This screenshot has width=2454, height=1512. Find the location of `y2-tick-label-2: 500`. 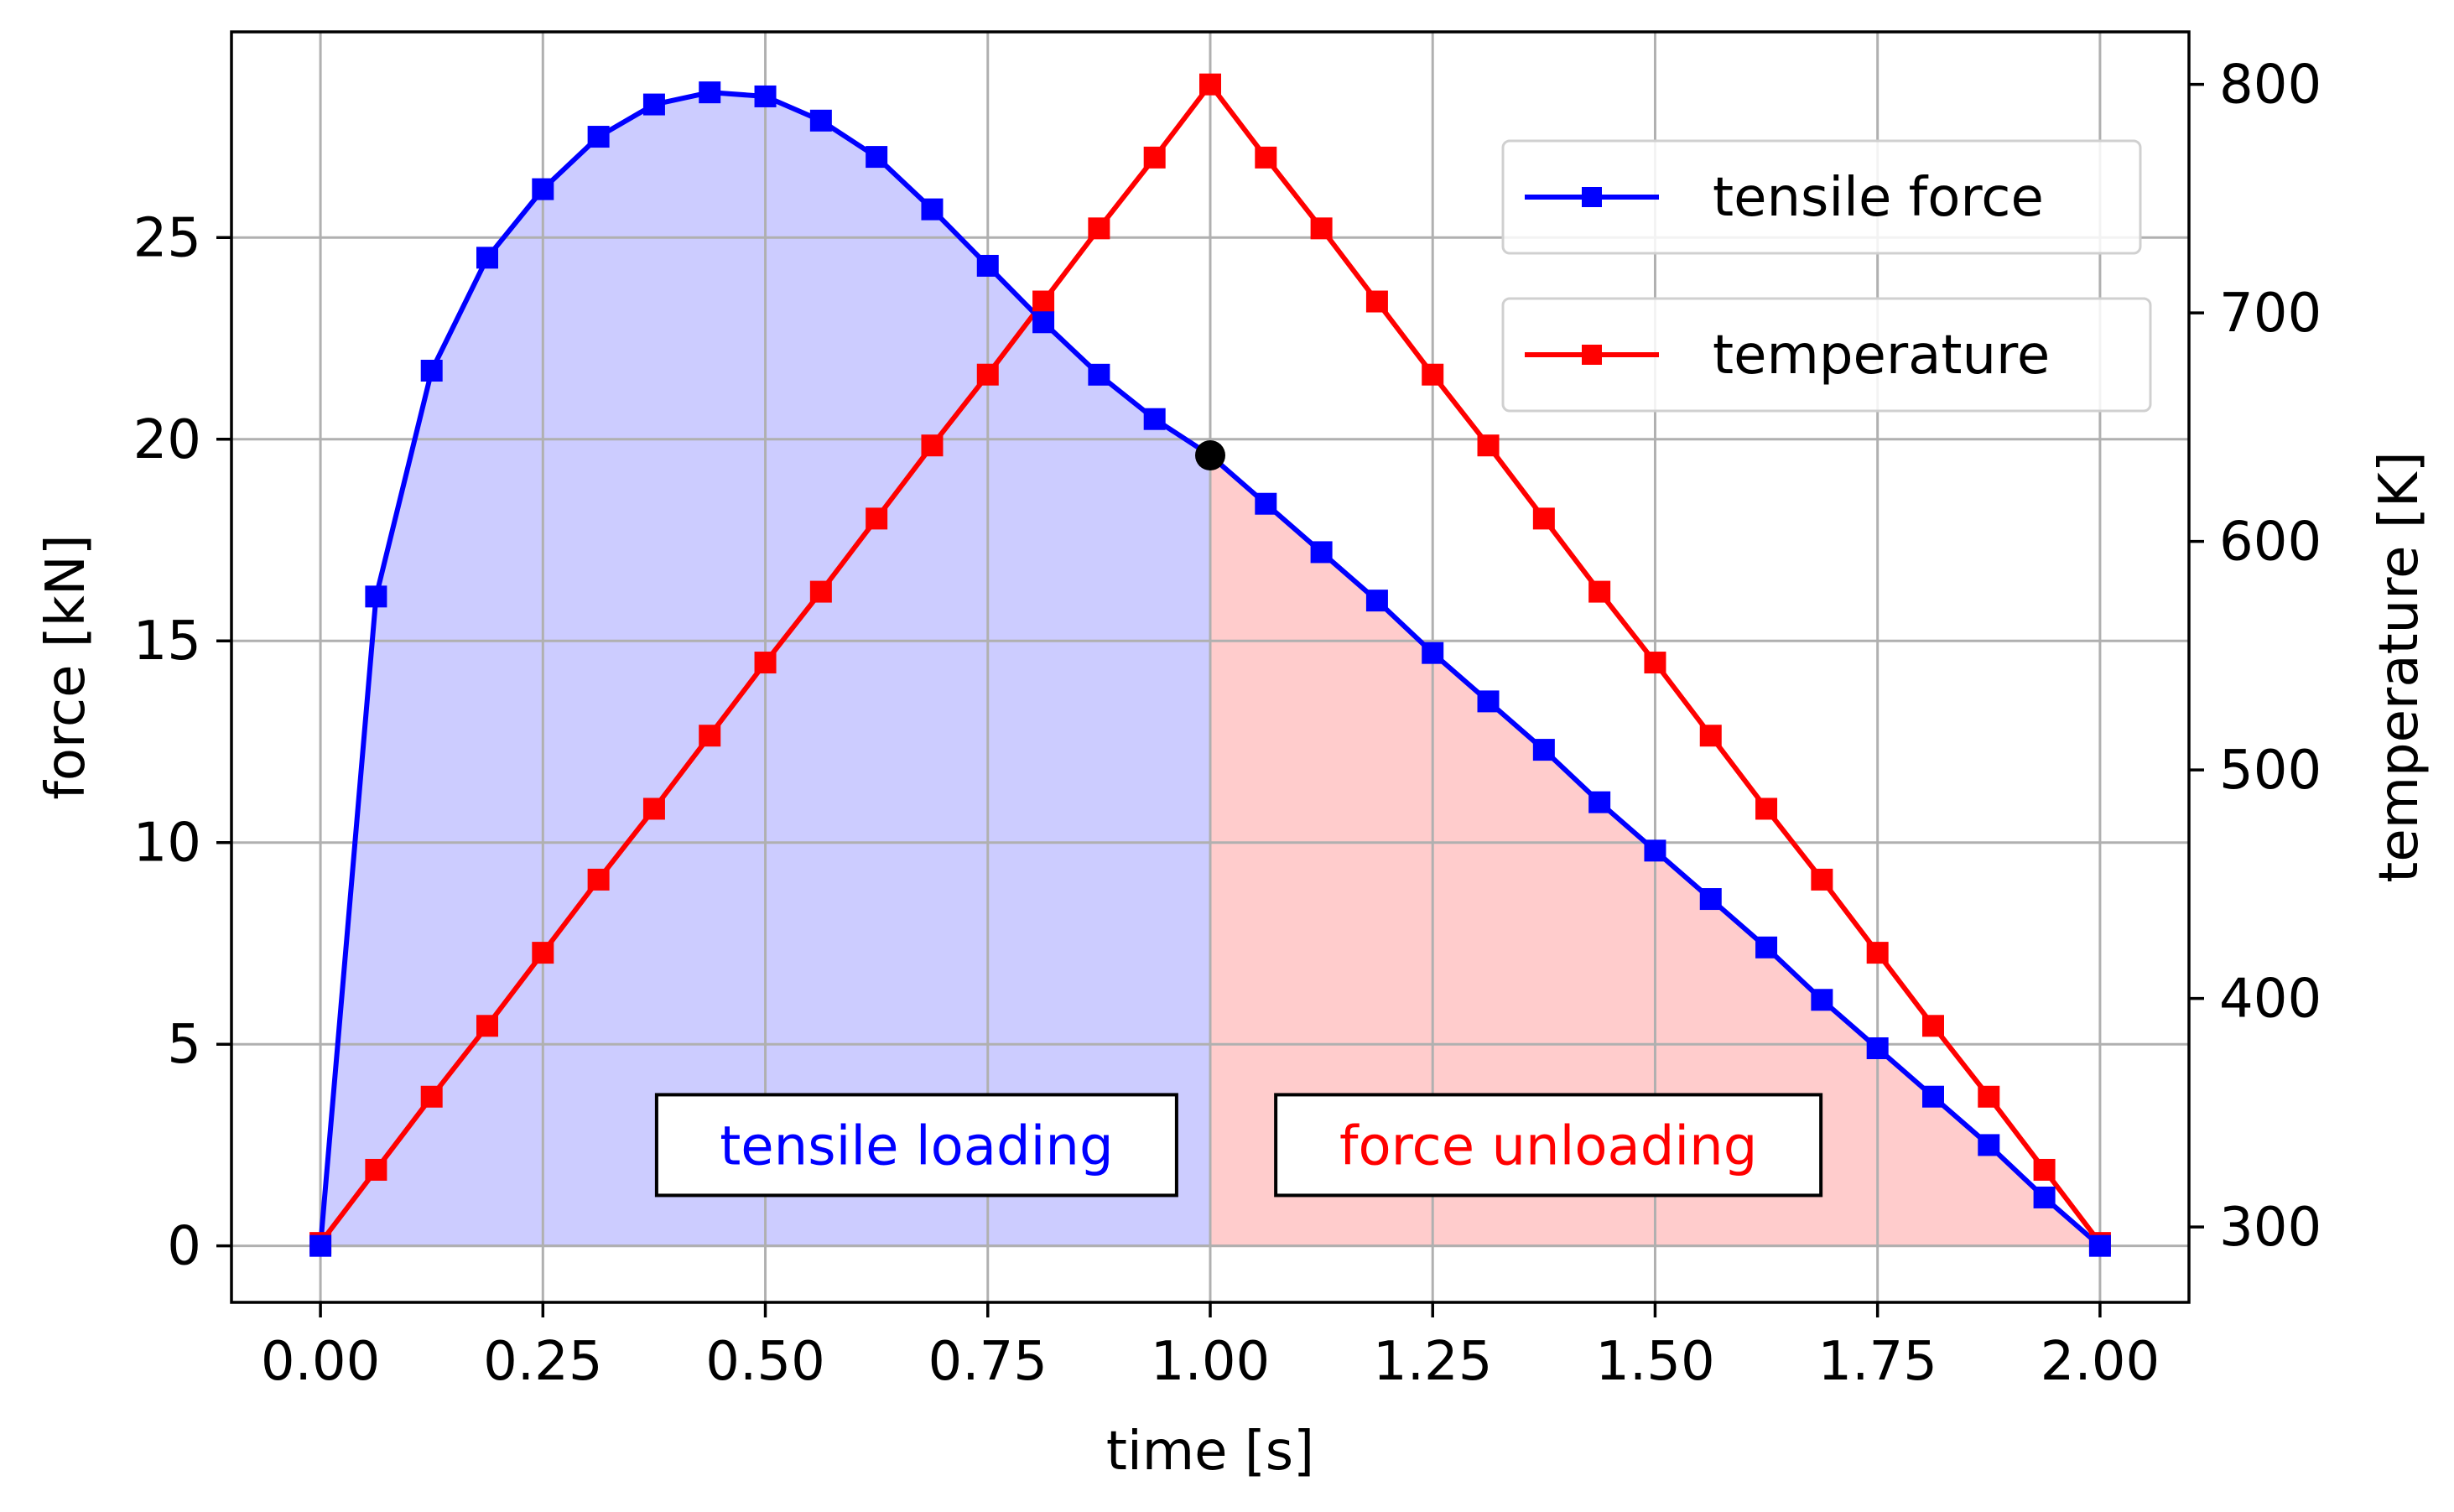

y2-tick-label-2: 500 is located at coordinates (2270, 771).